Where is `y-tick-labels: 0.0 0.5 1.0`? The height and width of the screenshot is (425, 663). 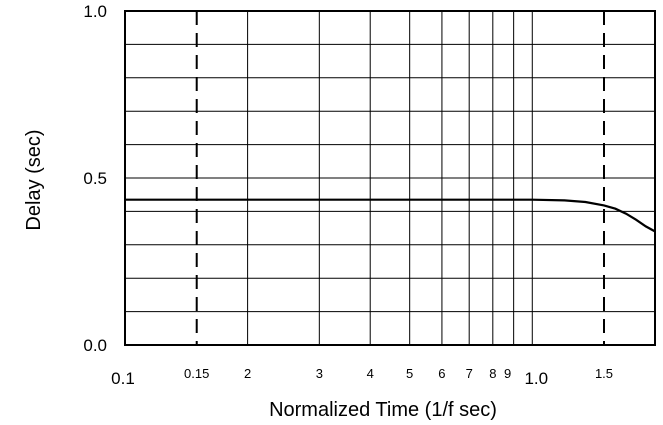
y-tick-labels: 0.0 0.5 1.0 is located at coordinates (95, 178).